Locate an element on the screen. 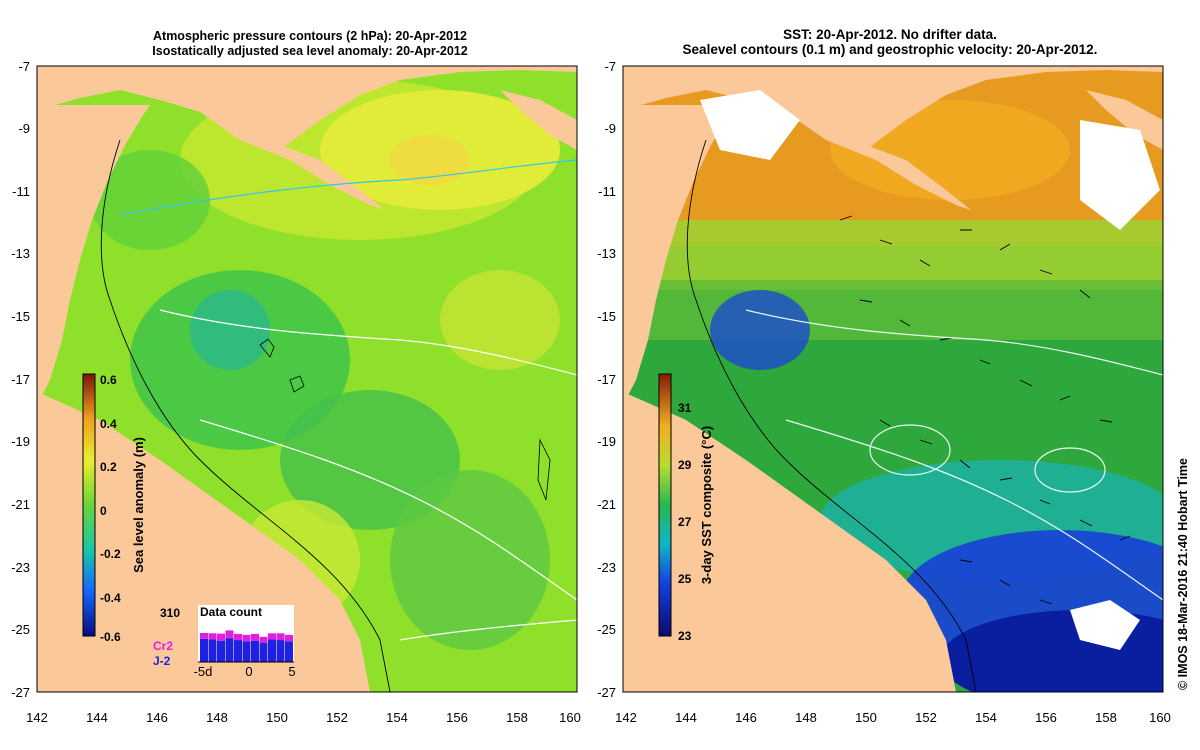  colorbar-tick: 0.4 is located at coordinates (108, 424).